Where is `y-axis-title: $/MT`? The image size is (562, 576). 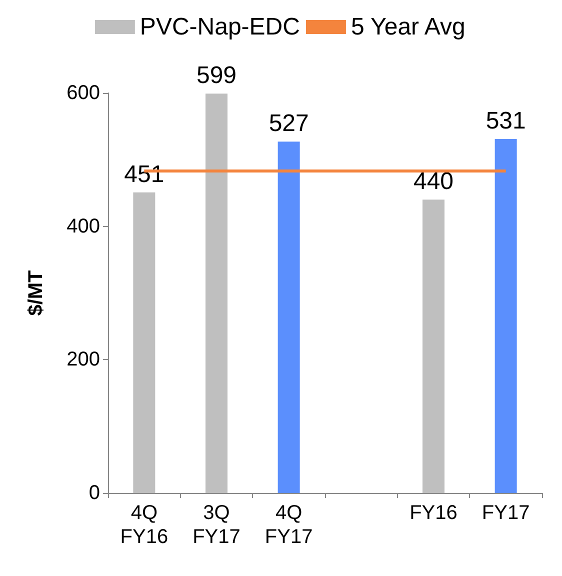
y-axis-title: $/MT is located at coordinates (36, 293).